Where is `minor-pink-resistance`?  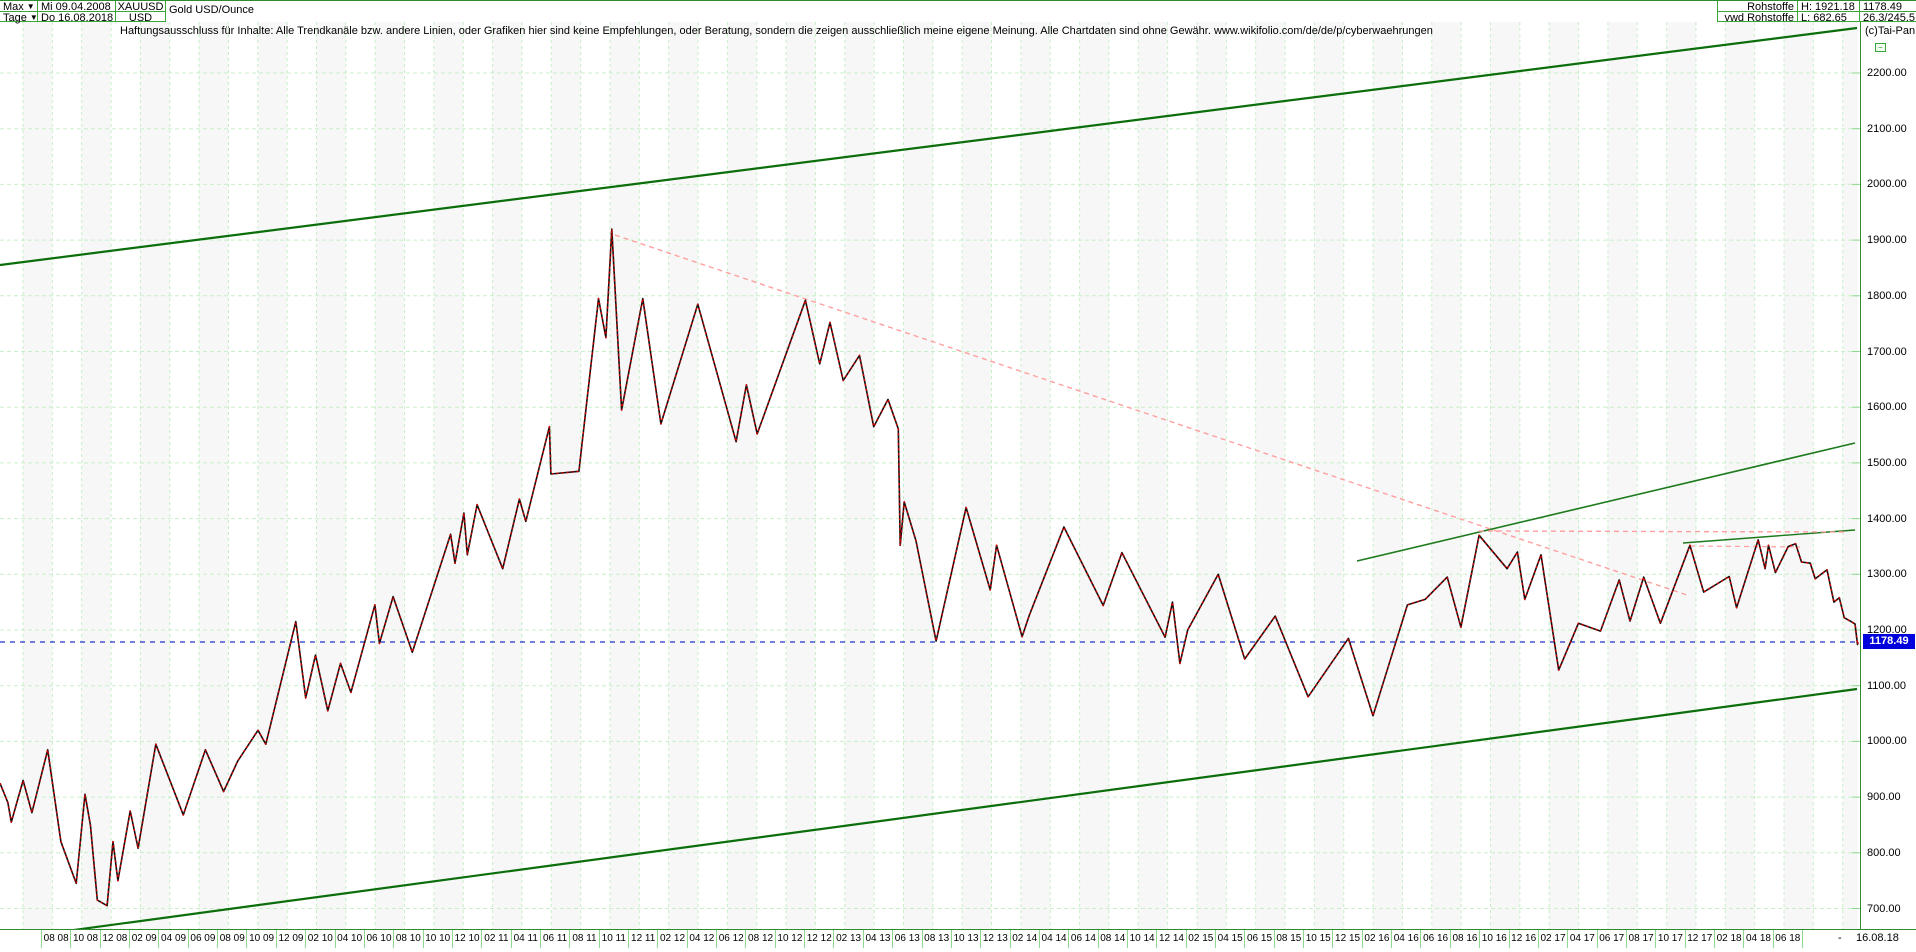 minor-pink-resistance is located at coordinates (1745, 546).